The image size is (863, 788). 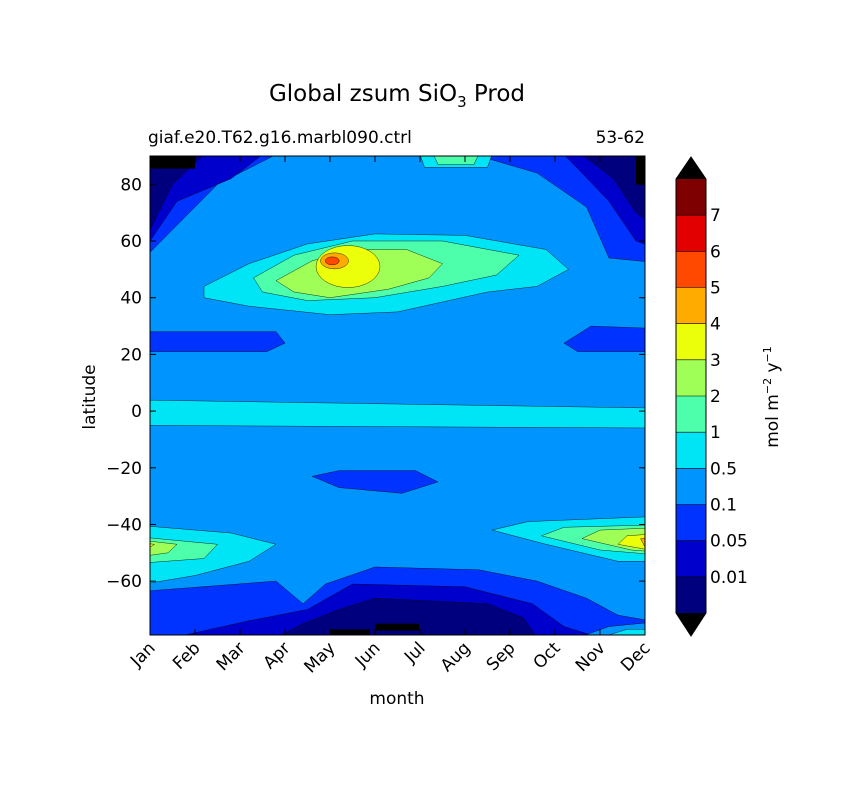 I want to click on colorbar-extend-bottom, so click(x=691, y=624).